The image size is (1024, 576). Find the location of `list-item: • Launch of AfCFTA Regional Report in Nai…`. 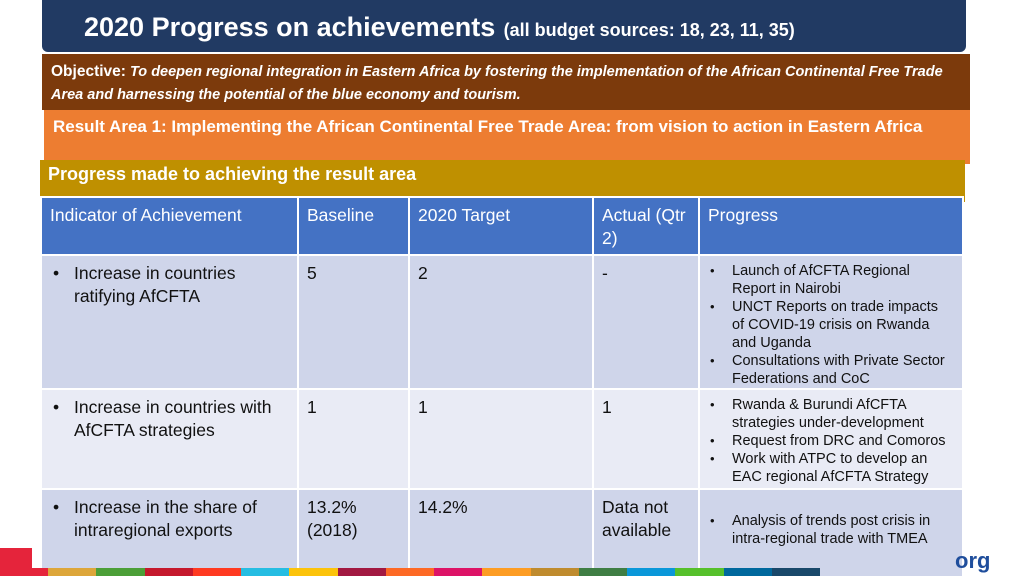

list-item: • Launch of AfCFTA Regional Report in Nai… is located at coordinates (810, 280).